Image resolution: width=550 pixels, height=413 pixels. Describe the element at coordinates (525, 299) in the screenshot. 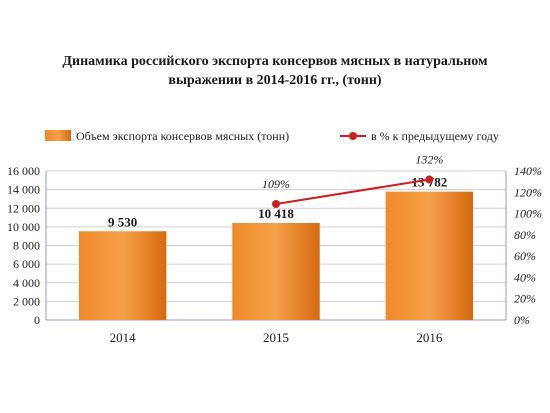

I see `y-right-tick-label: 20%` at that location.